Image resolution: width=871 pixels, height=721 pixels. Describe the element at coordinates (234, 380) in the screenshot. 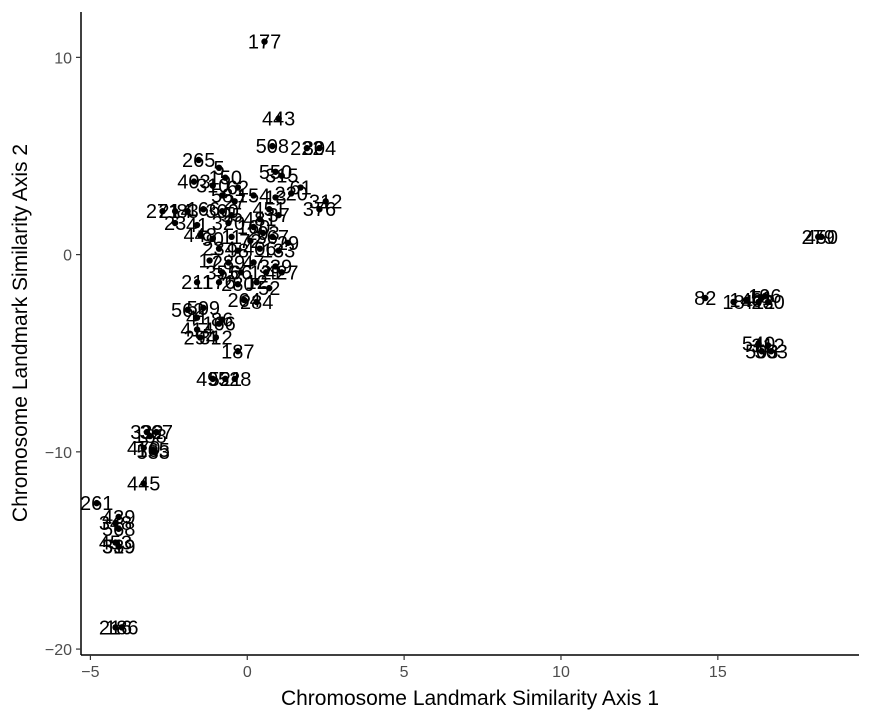

I see `point-label: 528` at that location.